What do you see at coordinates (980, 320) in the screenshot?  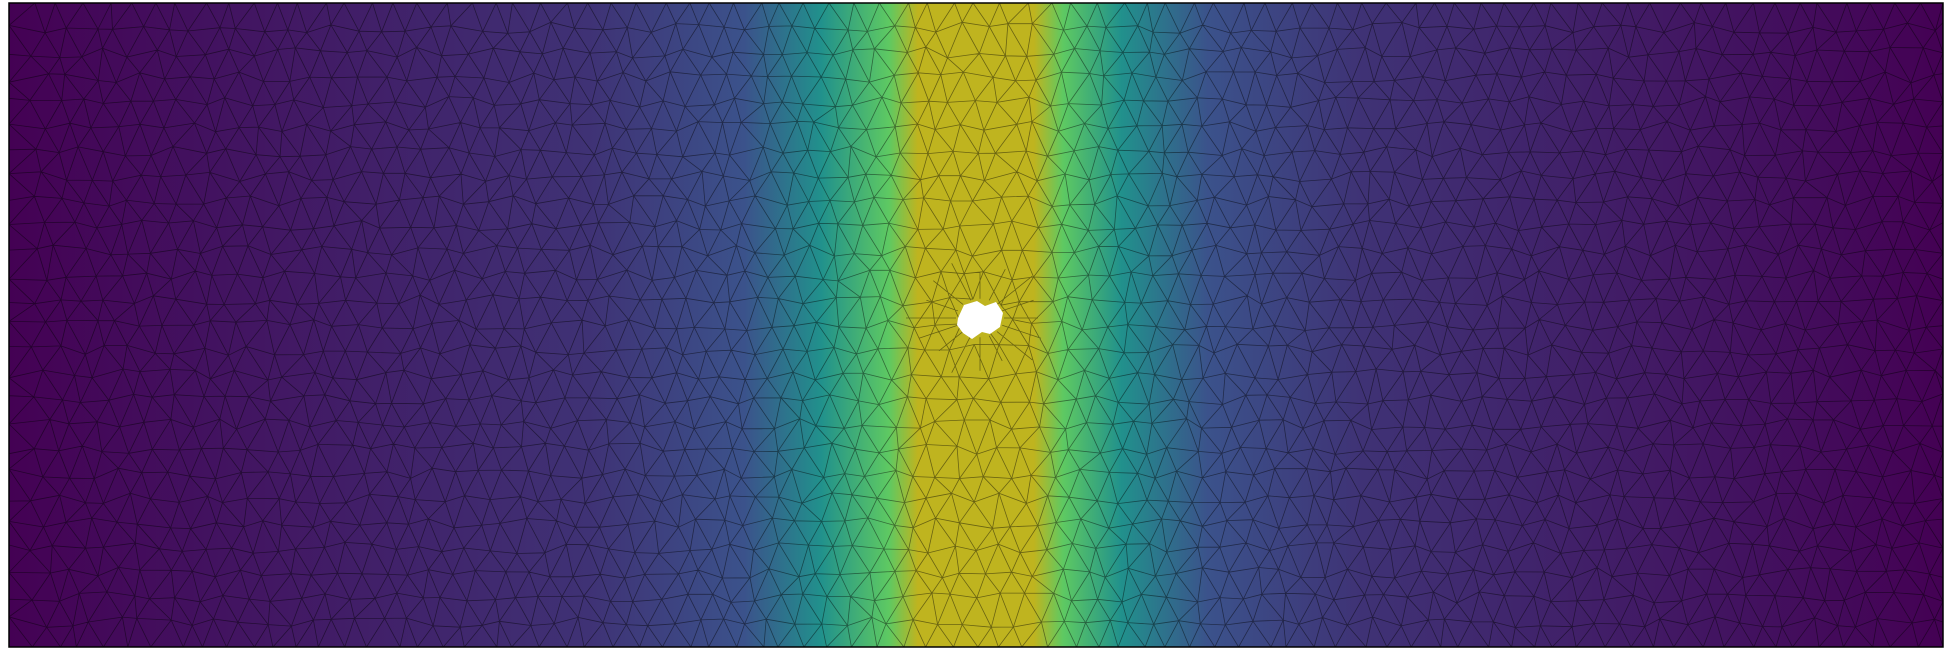 I see `central-hole` at bounding box center [980, 320].